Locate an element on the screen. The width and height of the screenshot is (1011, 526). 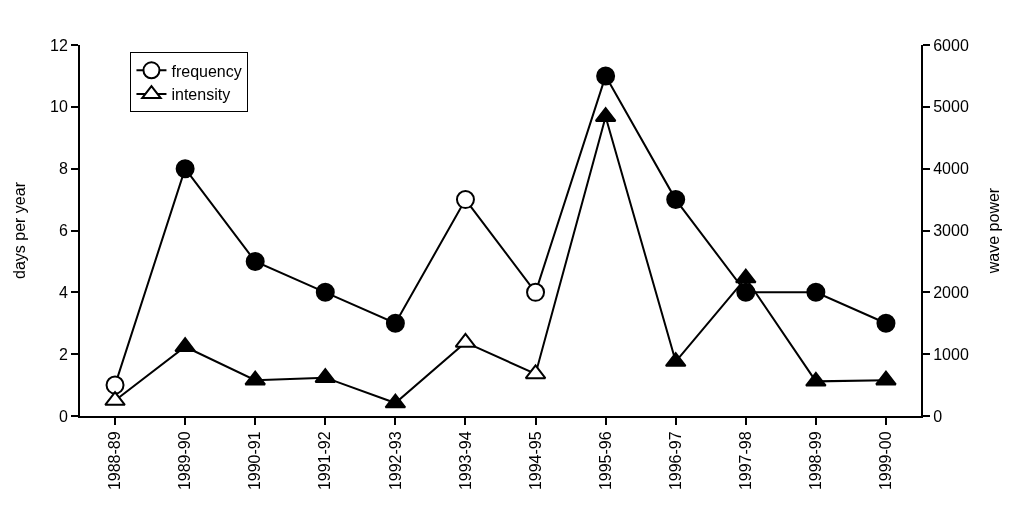
x-tick-label: 1995-96 is located at coordinates (605, 461).